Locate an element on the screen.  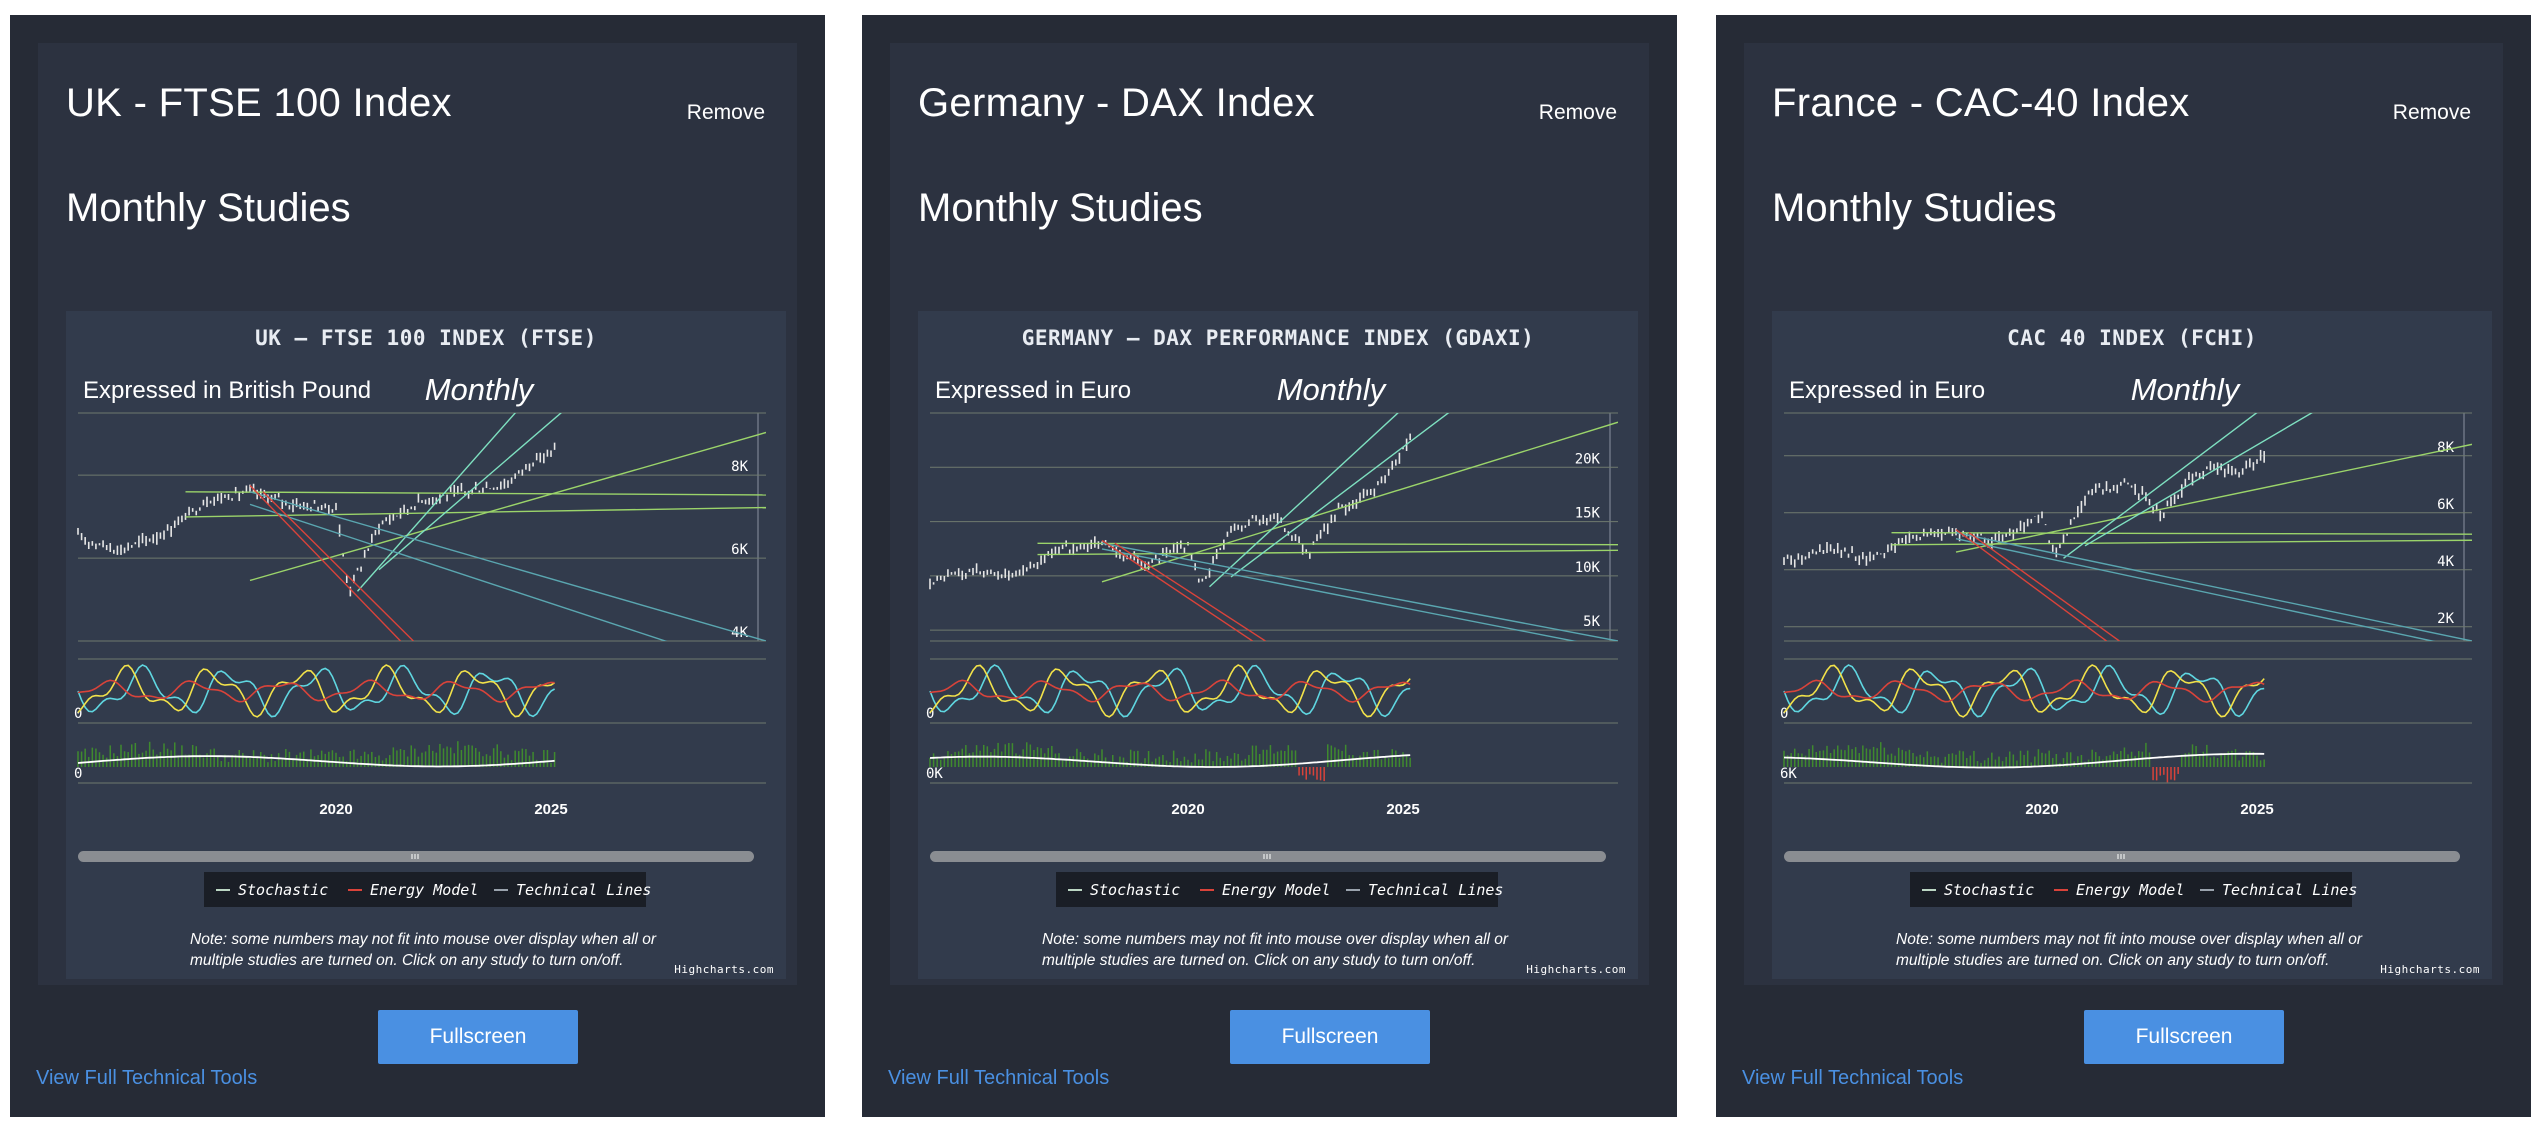
technical-lines is located at coordinates (475, 527).